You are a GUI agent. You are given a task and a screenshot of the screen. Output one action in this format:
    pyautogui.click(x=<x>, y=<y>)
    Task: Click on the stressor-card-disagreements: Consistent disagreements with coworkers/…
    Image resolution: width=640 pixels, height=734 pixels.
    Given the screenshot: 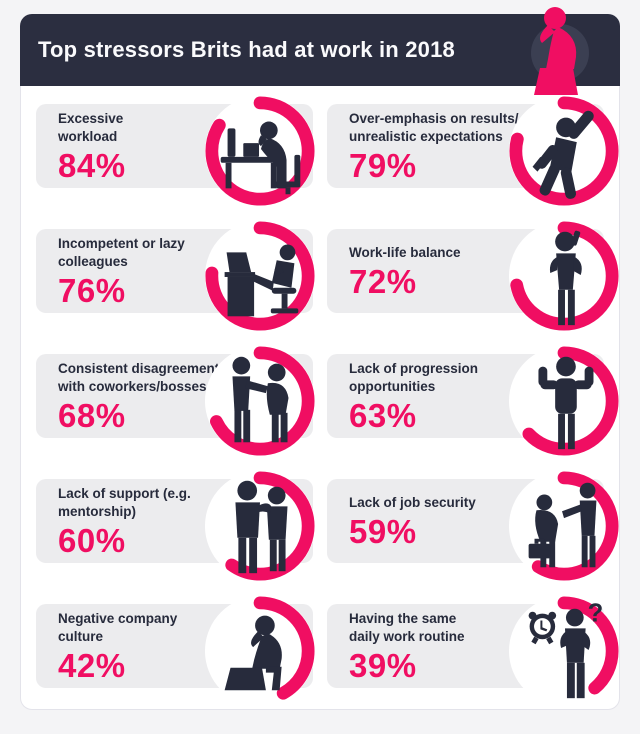 What is the action you would take?
    pyautogui.click(x=176, y=401)
    